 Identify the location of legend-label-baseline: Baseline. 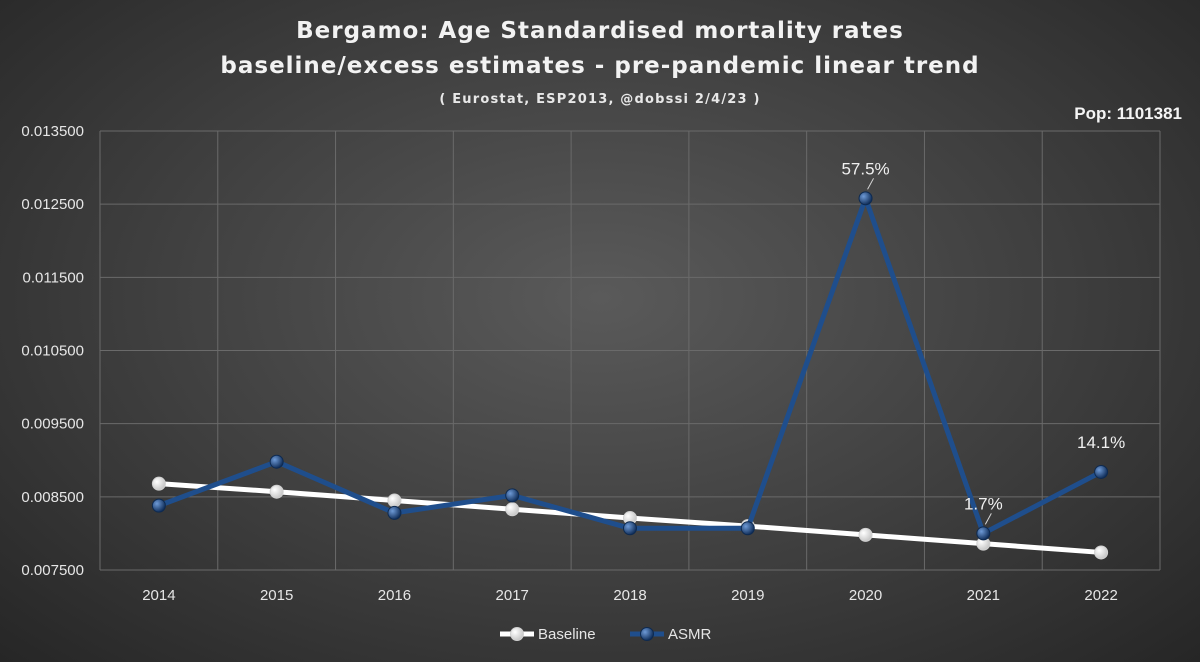
(567, 634).